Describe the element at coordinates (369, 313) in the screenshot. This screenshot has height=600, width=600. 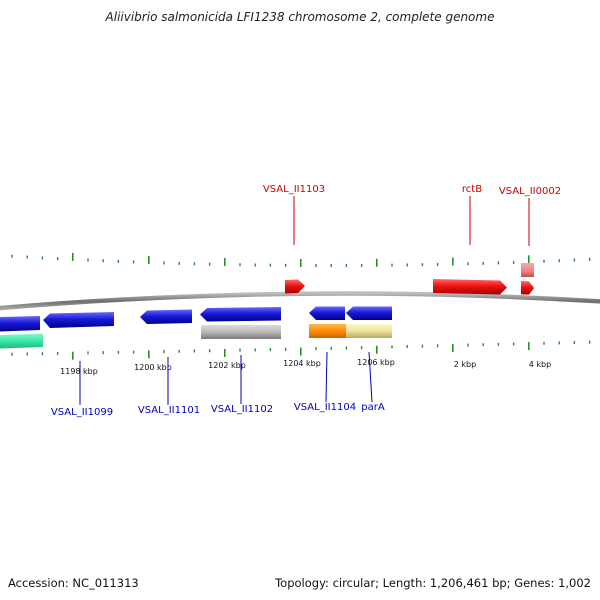
I see `gene-arrow-para` at that location.